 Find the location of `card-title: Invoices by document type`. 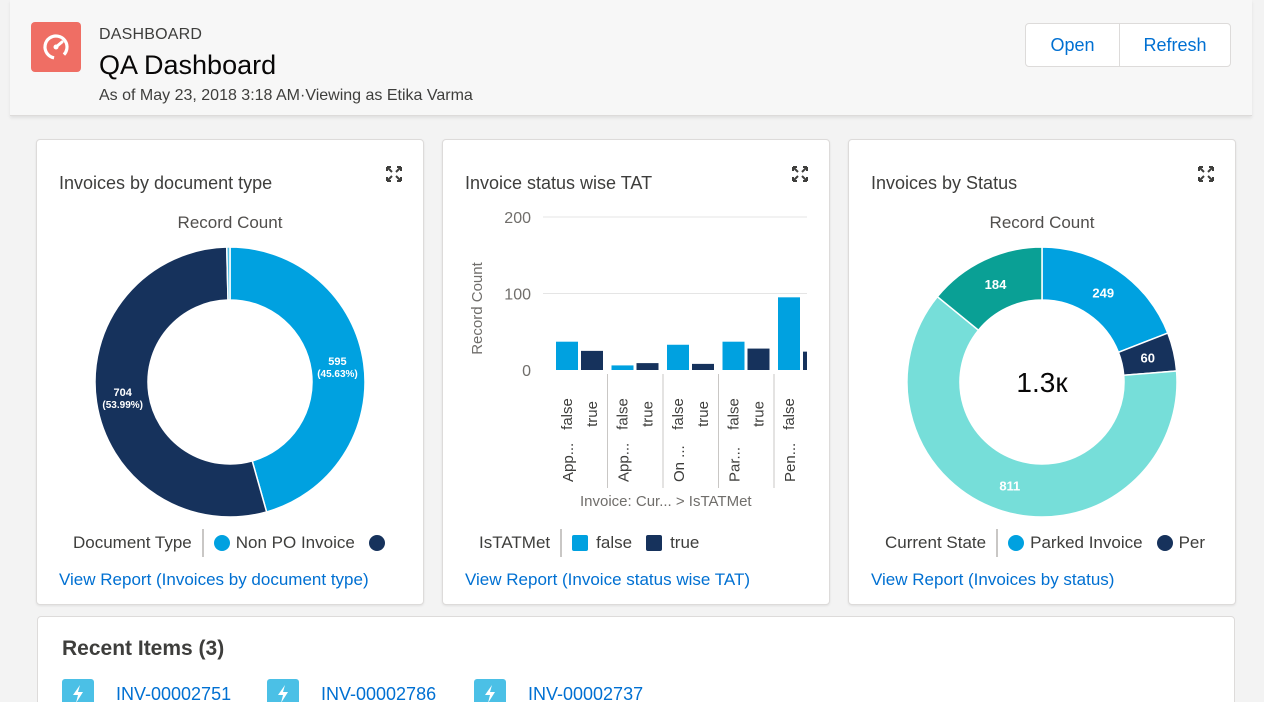

card-title: Invoices by document type is located at coordinates (166, 183).